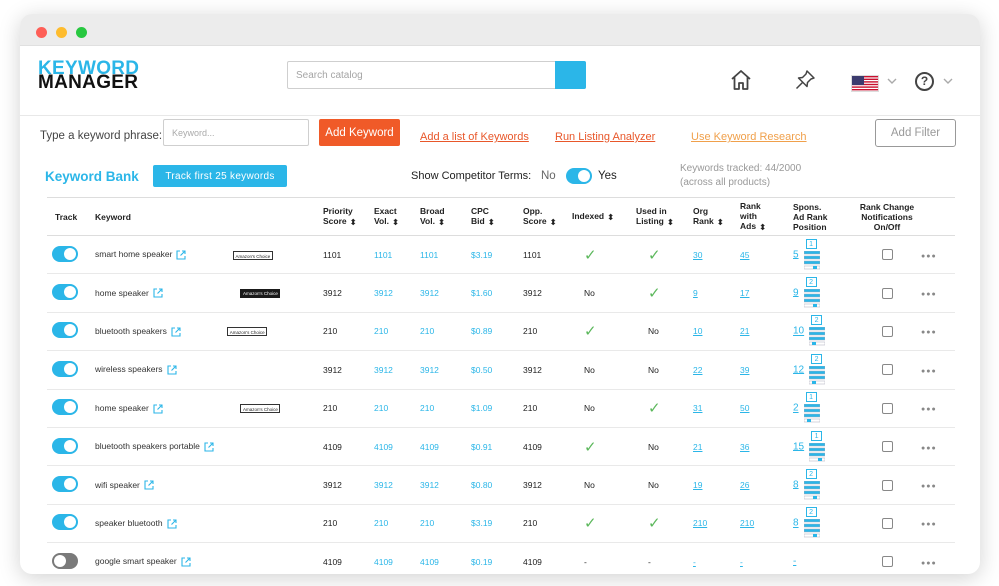  I want to click on header-priority-score: Priority Score ⬍, so click(340, 216).